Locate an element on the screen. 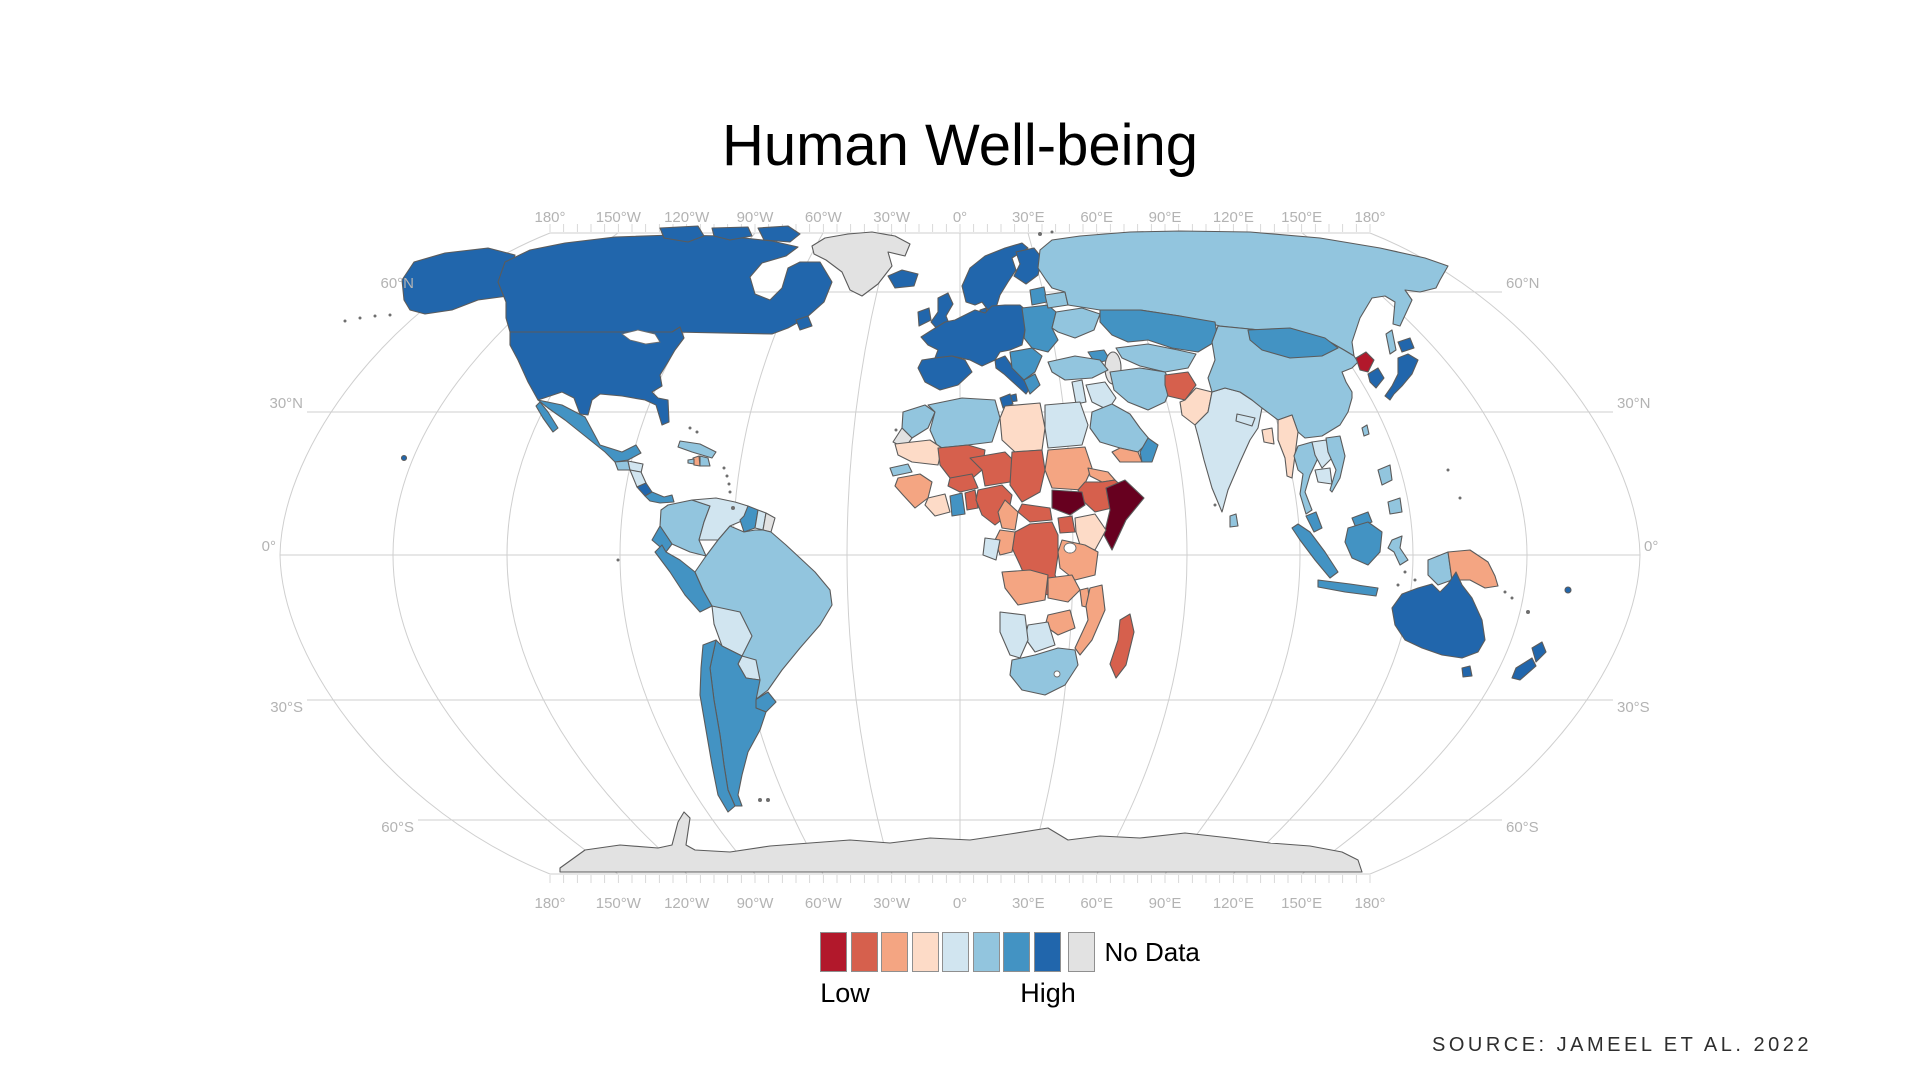  region-angola is located at coordinates (1025, 587).